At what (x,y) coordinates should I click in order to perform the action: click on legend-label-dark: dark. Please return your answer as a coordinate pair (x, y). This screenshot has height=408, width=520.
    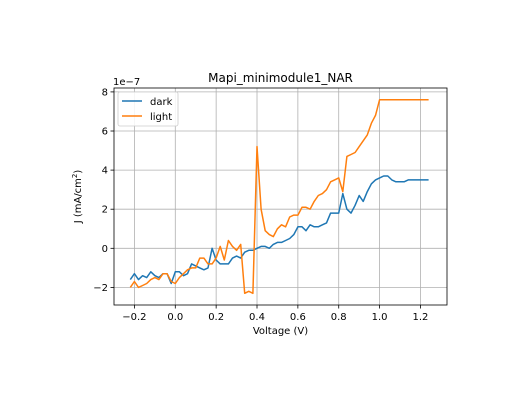
    Looking at the image, I should click on (161, 102).